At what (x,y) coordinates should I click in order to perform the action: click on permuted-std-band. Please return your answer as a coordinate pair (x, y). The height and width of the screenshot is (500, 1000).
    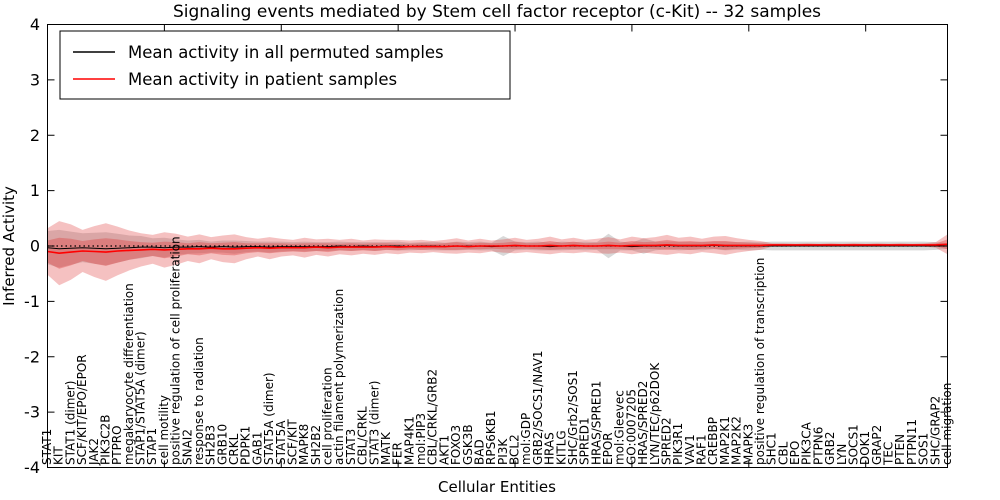
    Looking at the image, I should click on (497, 248).